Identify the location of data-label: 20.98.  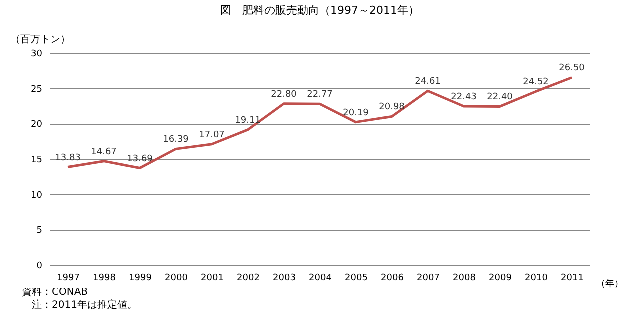
(392, 107).